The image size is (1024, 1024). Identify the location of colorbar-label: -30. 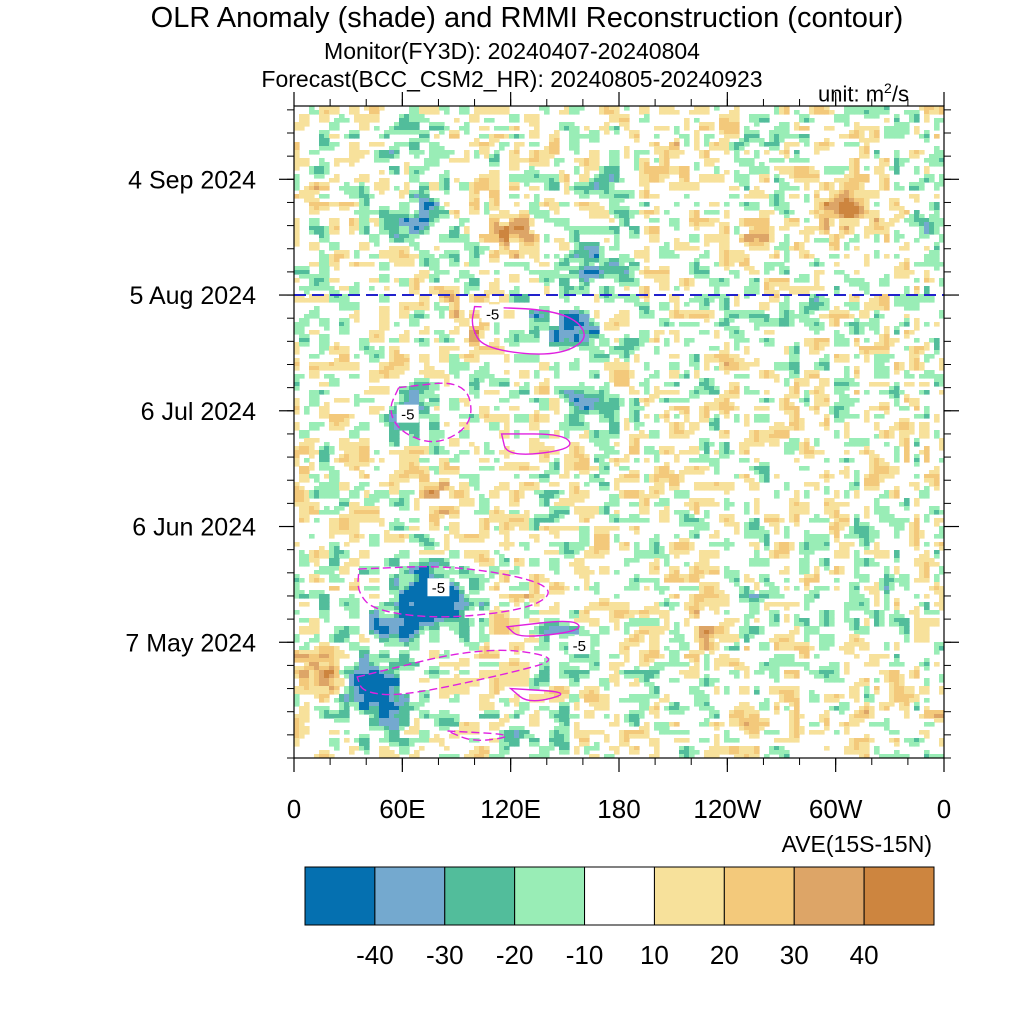
(445, 955).